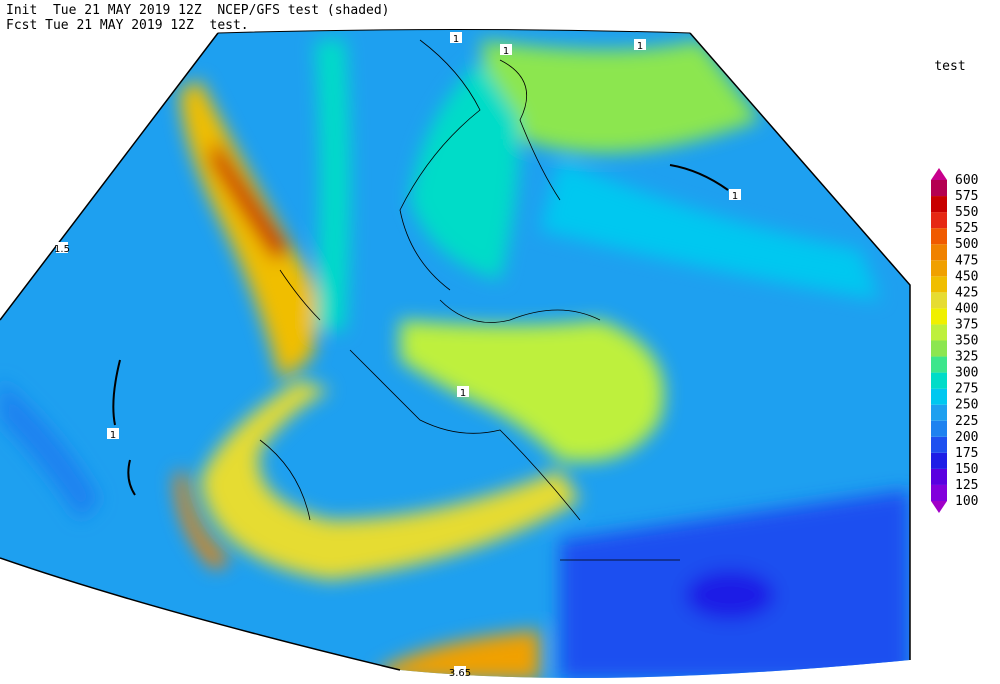 This screenshot has width=1000, height=684. I want to click on colorbar-label: 325, so click(966, 357).